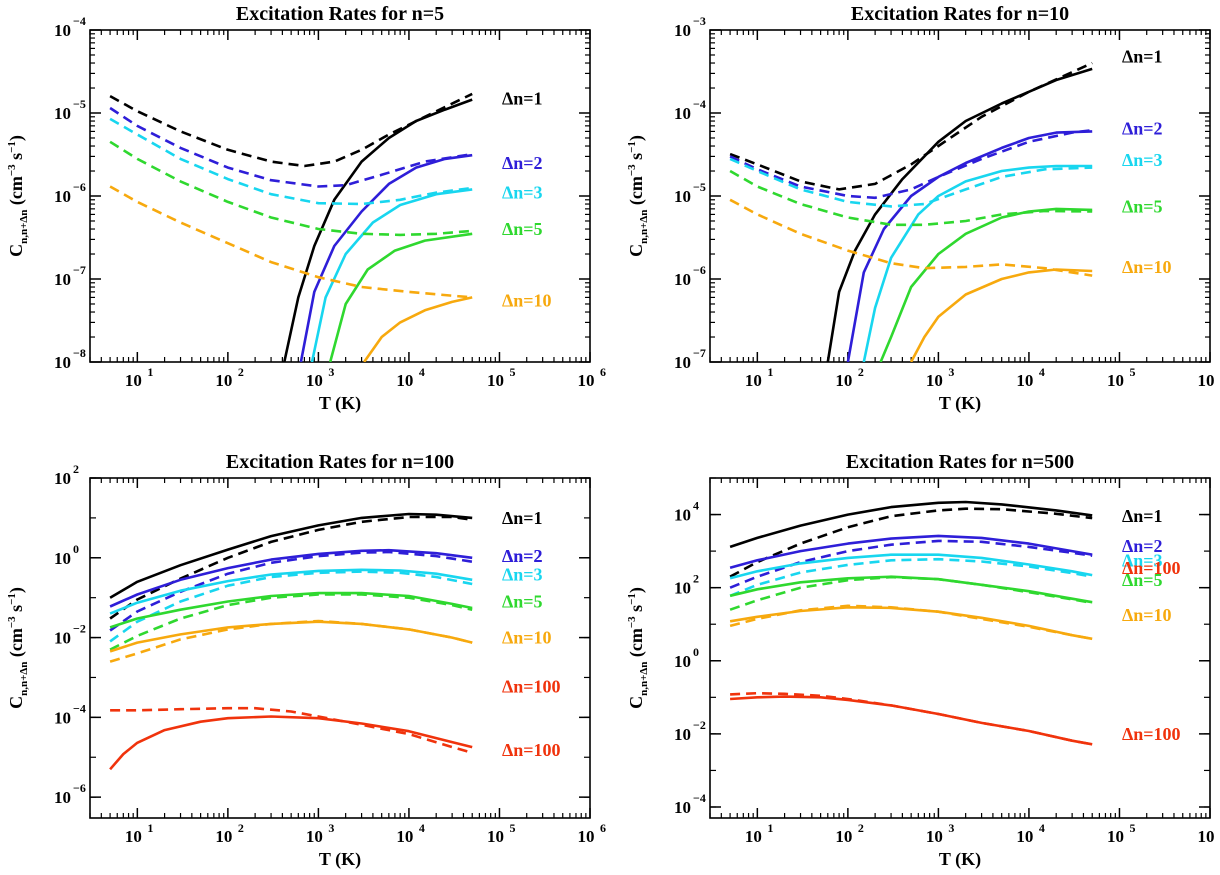  Describe the element at coordinates (79, 187) in the screenshot. I see `y-tick-exp: −6` at that location.